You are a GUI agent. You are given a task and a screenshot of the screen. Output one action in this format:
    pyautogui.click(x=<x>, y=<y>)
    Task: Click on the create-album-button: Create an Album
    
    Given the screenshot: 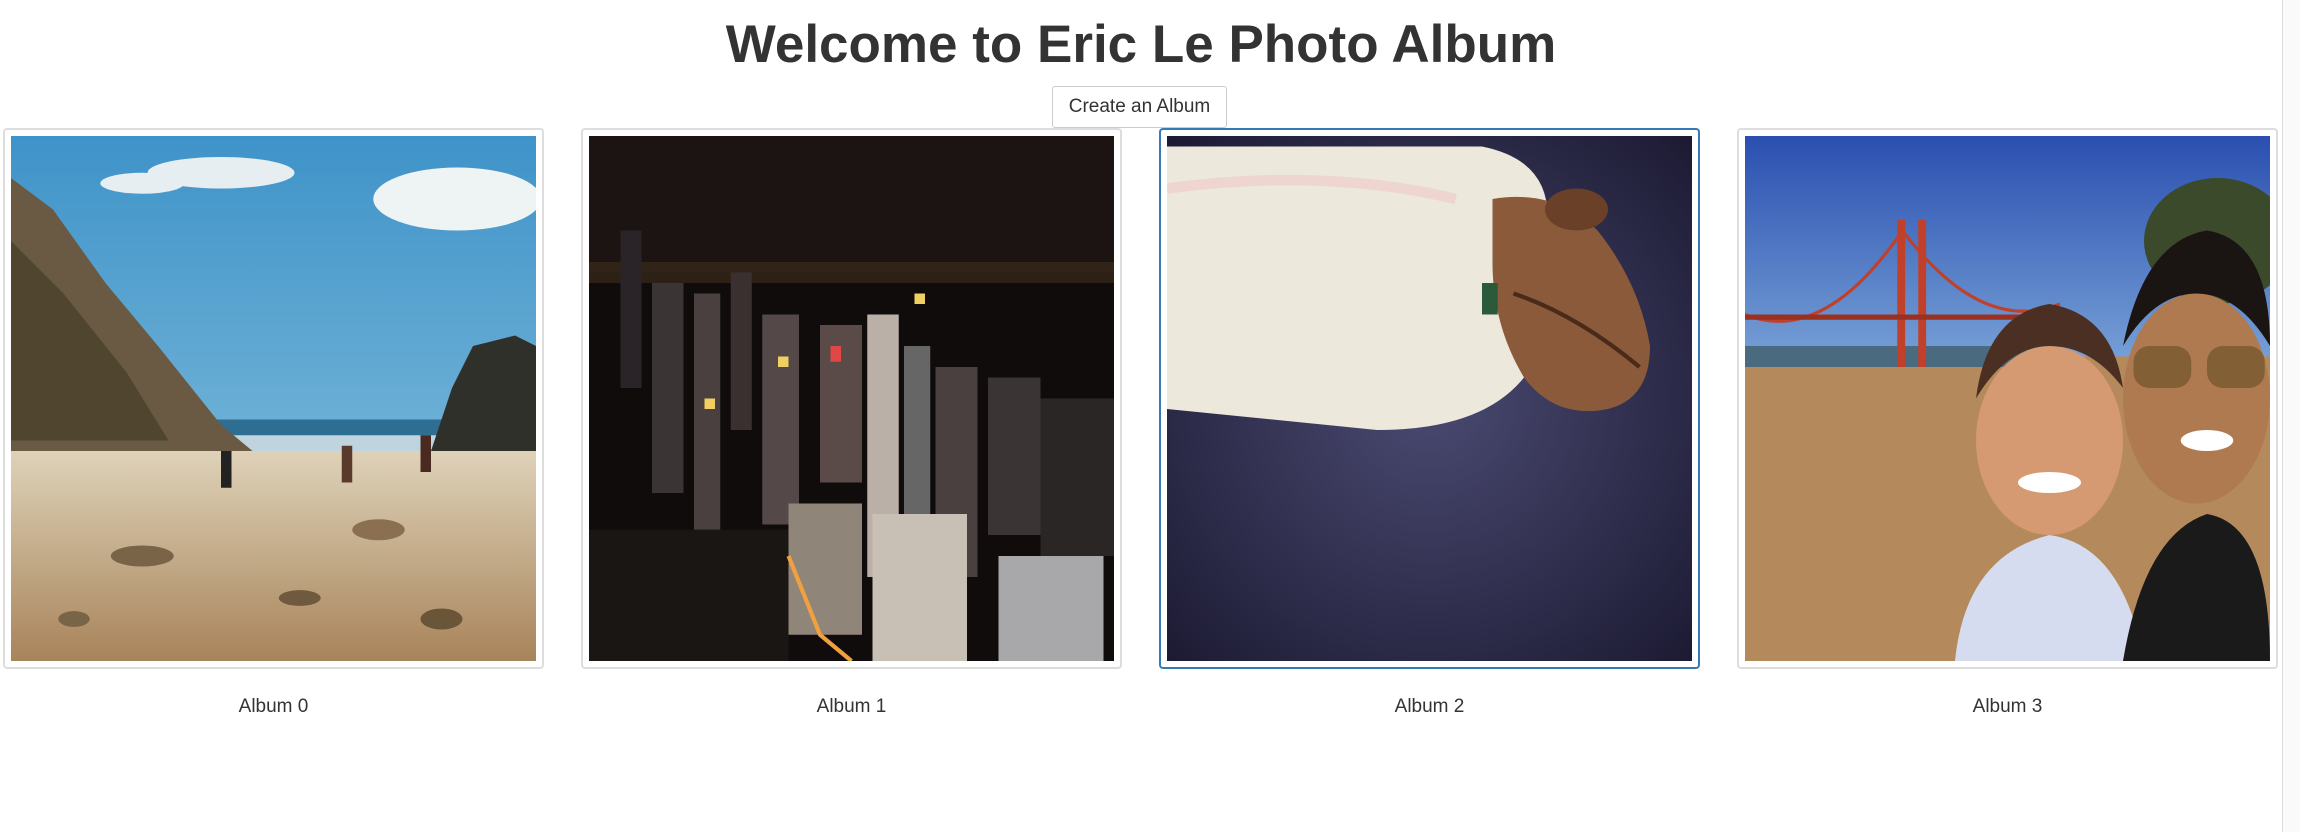 What is the action you would take?
    pyautogui.click(x=1139, y=107)
    